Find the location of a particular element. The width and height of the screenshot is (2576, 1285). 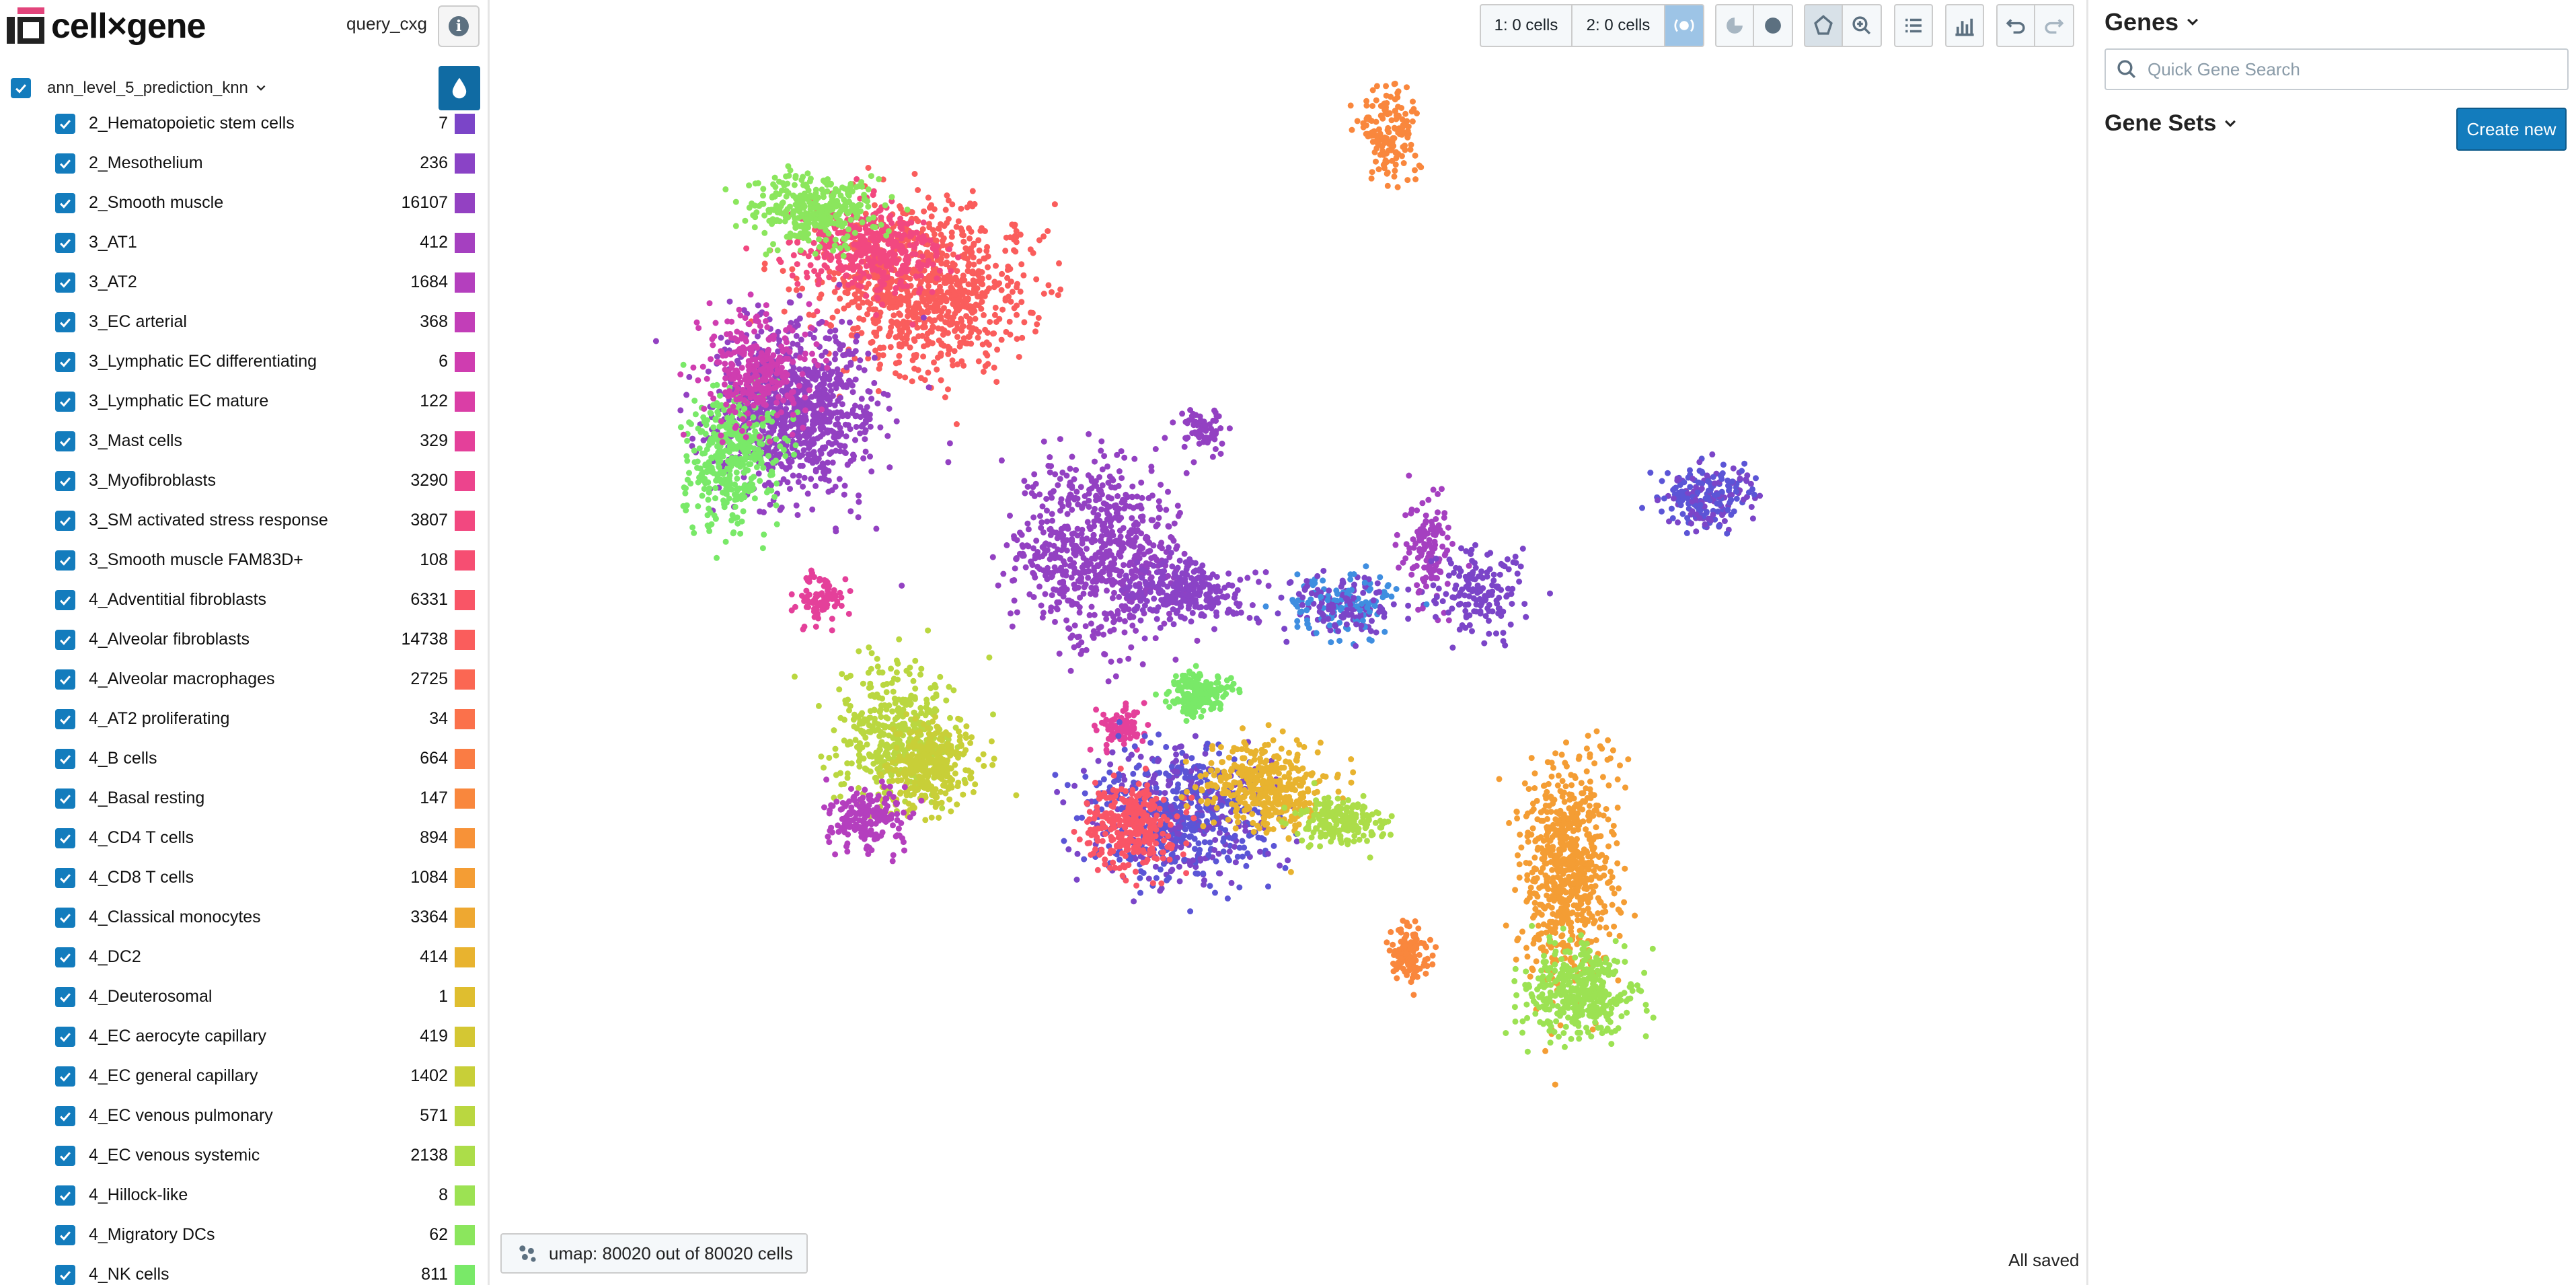

label-count: 34 is located at coordinates (438, 718).